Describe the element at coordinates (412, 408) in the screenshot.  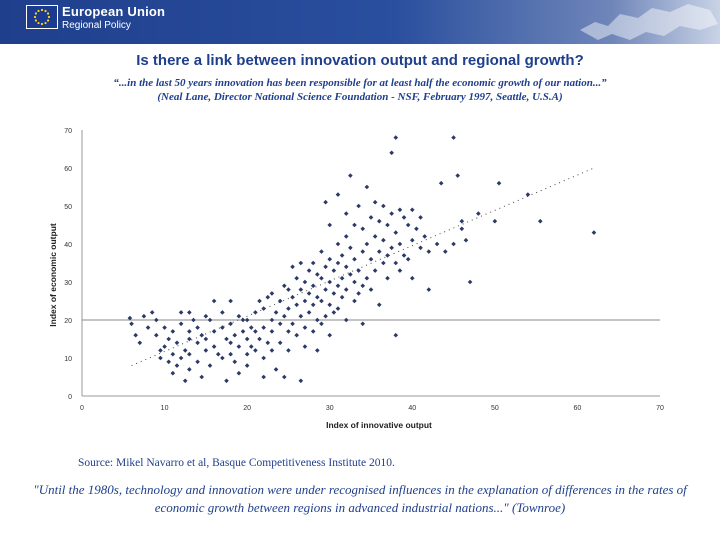
I see `x-tick-label: 40` at that location.